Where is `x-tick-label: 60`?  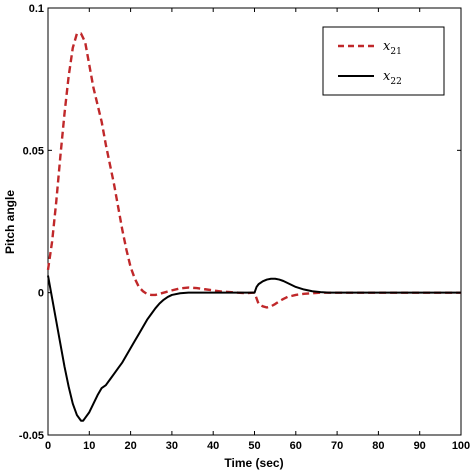 x-tick-label: 60 is located at coordinates (296, 446).